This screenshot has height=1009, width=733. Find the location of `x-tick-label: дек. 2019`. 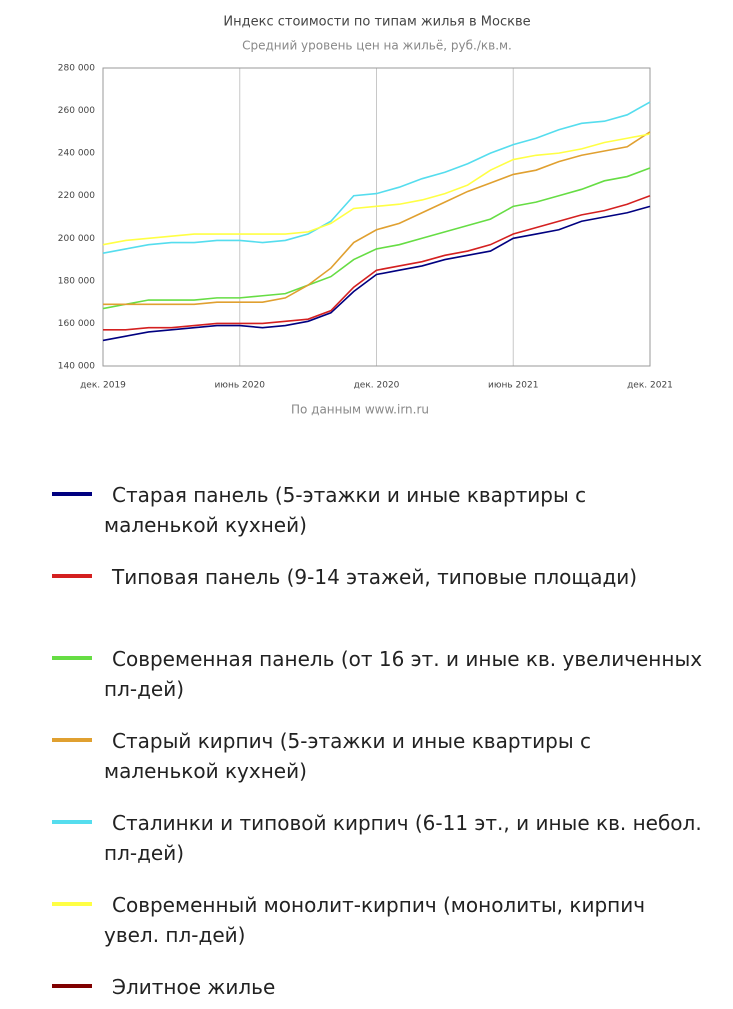

x-tick-label: дек. 2019 is located at coordinates (103, 386).